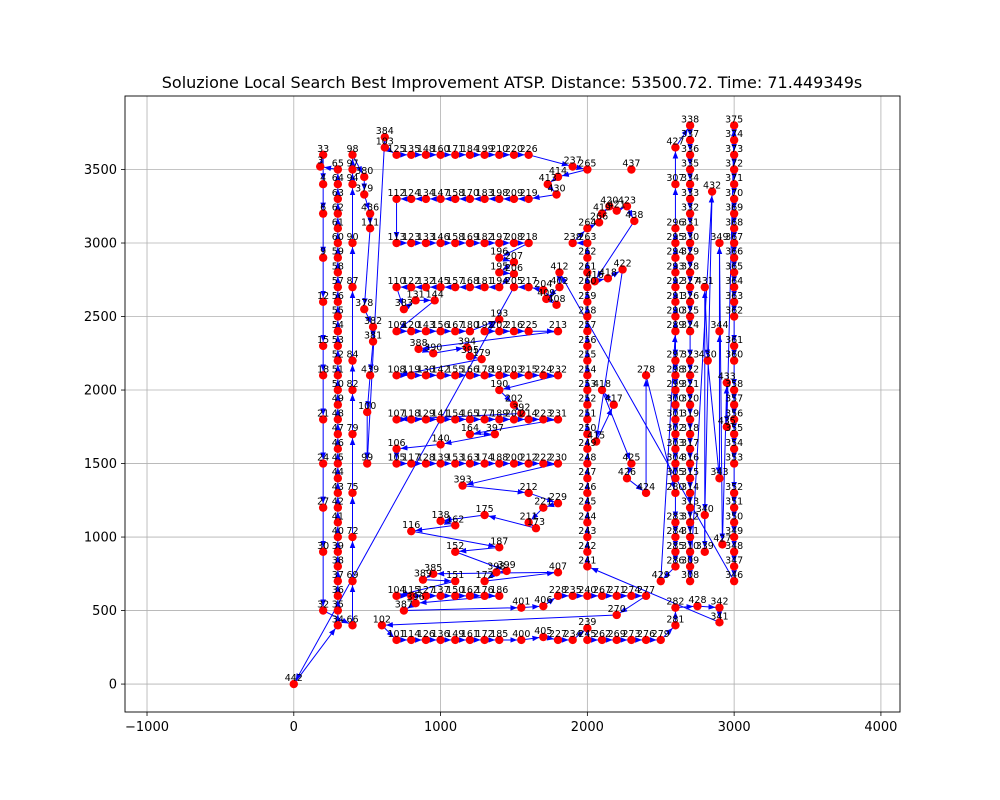 Image resolution: width=1000 pixels, height=800 pixels. I want to click on city-label: 349, so click(719, 237).